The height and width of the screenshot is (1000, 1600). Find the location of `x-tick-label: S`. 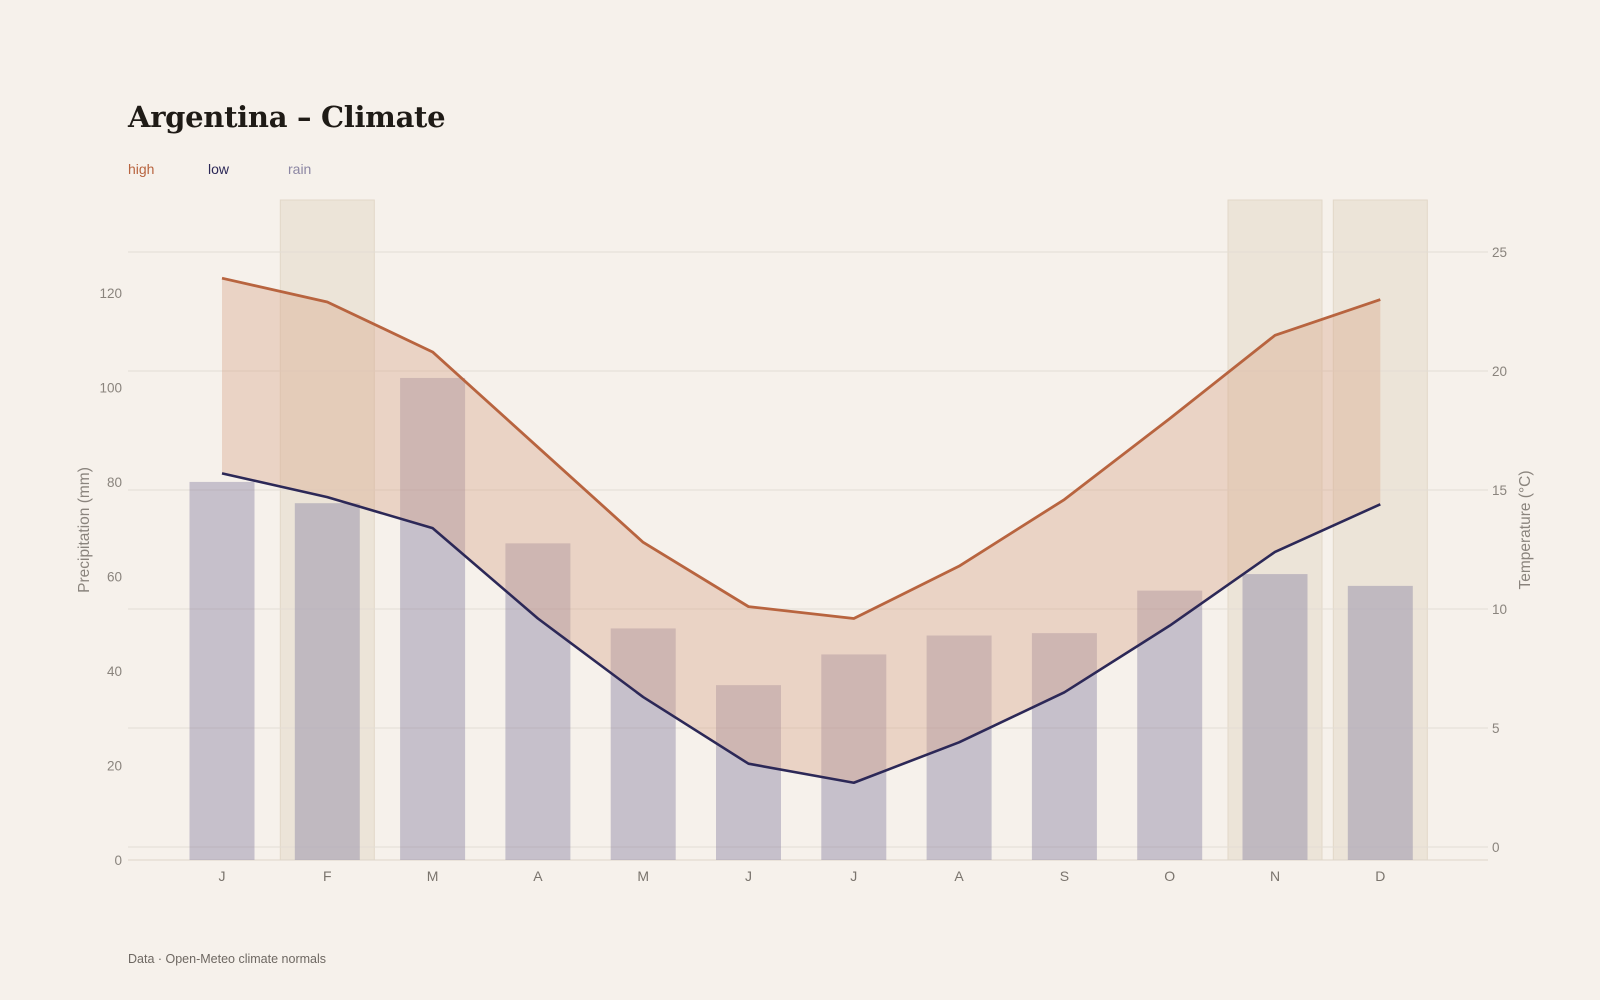

x-tick-label: S is located at coordinates (1064, 876).